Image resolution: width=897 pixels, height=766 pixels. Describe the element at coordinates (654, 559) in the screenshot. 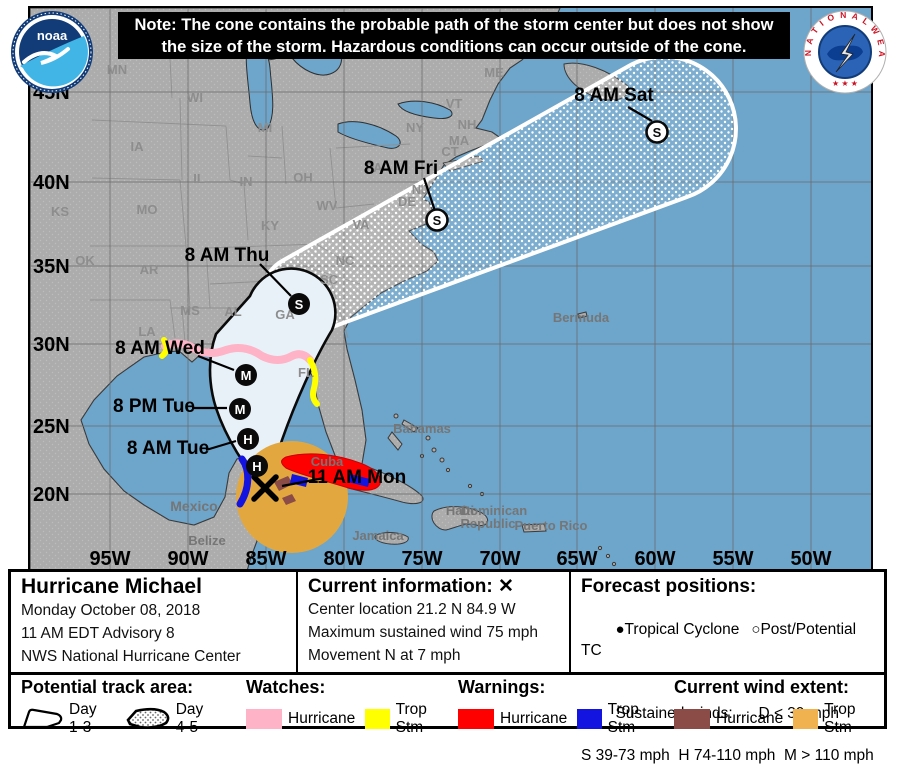

I see `lon-label: 60W` at that location.